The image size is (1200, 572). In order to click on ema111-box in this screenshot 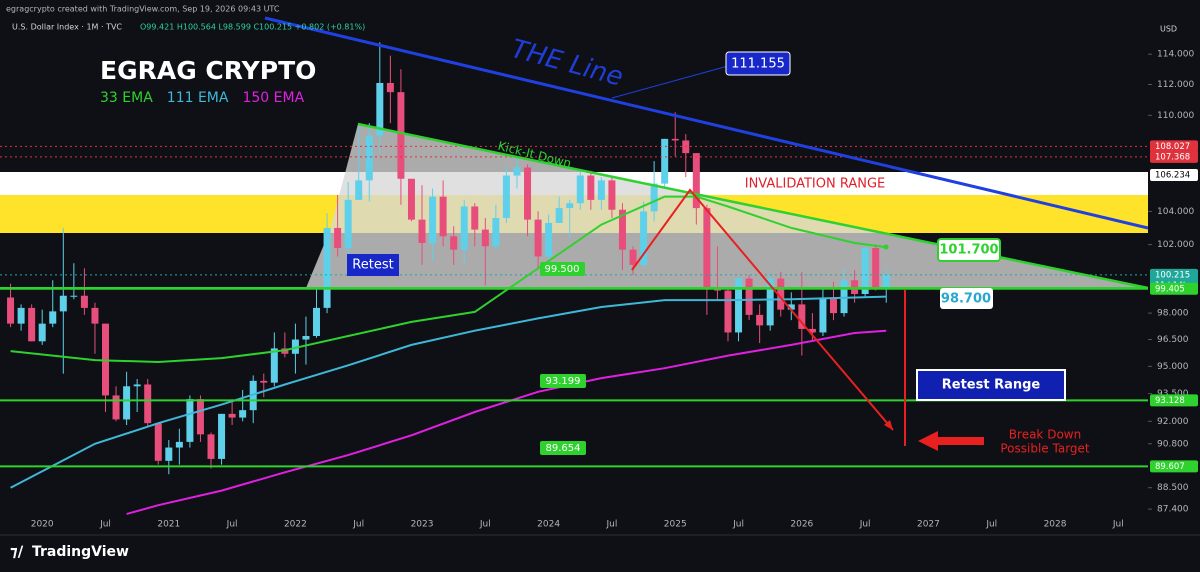, I will do `click(966, 298)`.